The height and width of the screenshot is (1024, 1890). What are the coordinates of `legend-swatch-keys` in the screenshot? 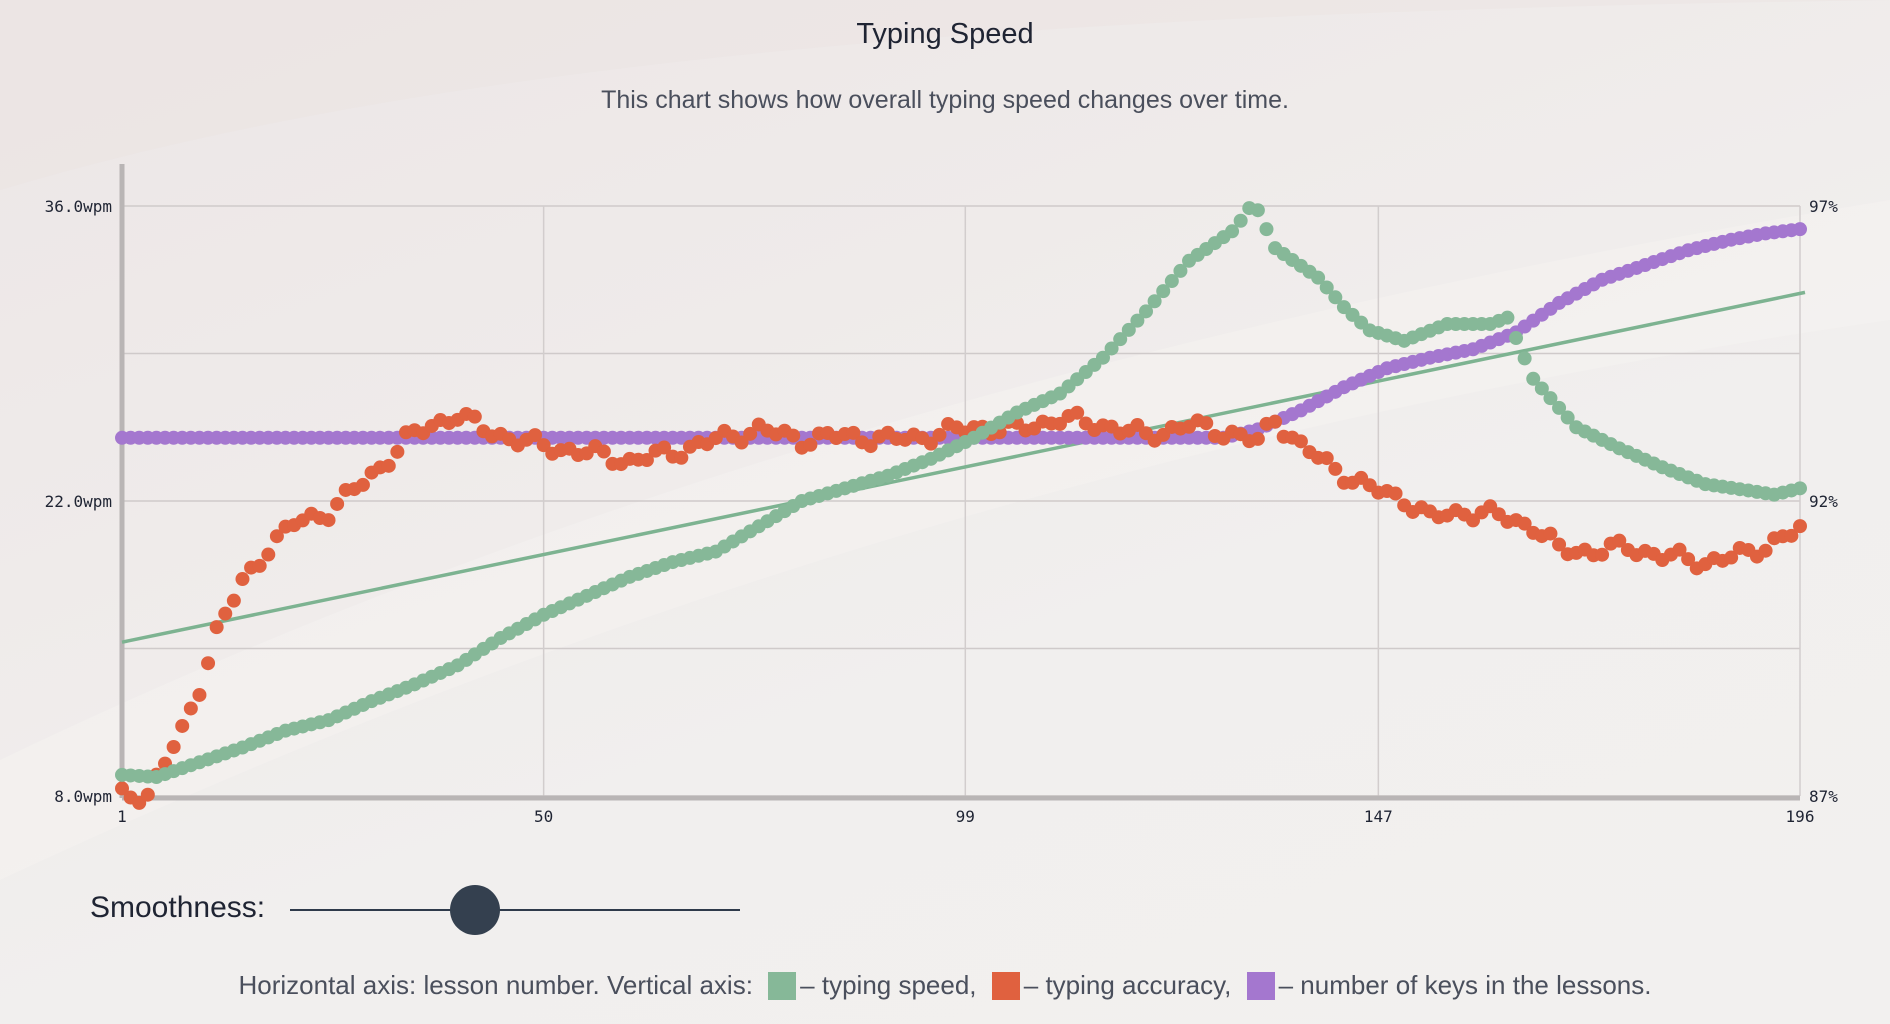 It's located at (1260, 986).